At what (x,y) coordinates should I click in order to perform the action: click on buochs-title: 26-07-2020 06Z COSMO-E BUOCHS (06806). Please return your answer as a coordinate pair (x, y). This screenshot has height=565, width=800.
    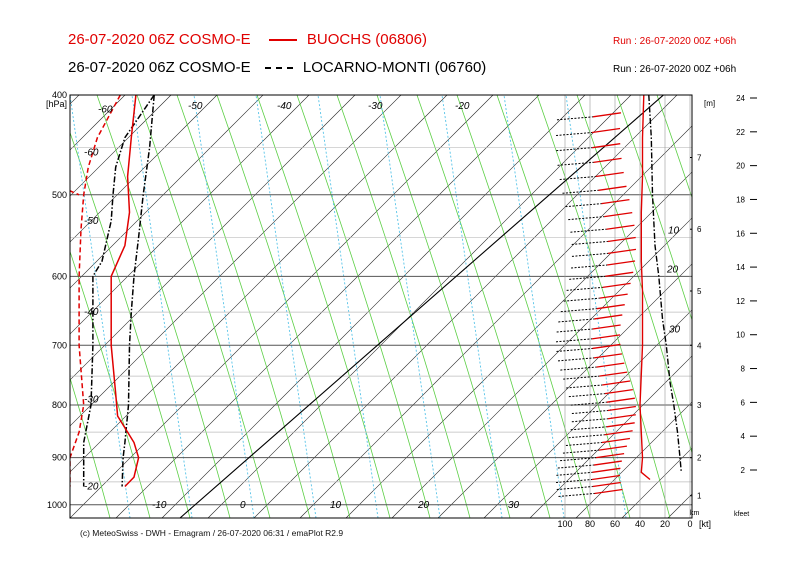
    Looking at the image, I should click on (247, 39).